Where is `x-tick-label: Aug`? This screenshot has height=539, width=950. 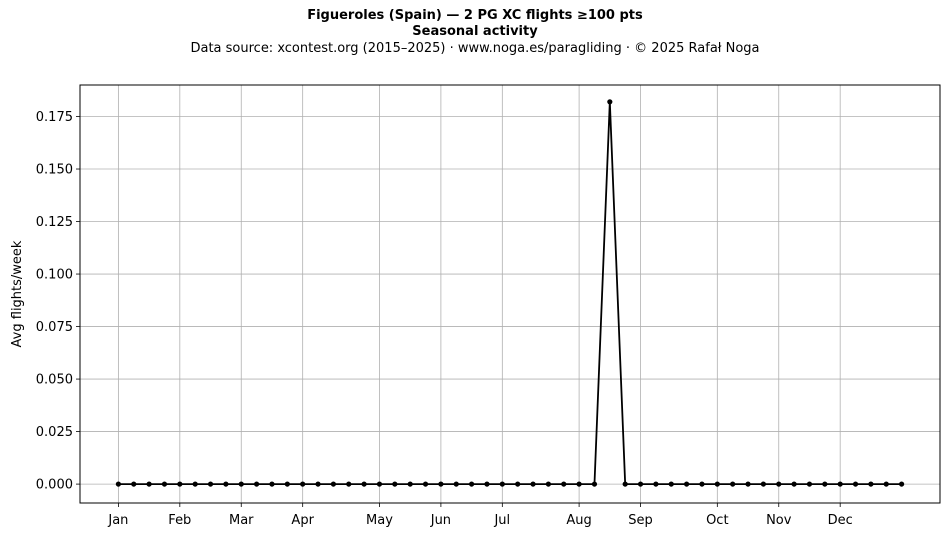
x-tick-label: Aug is located at coordinates (578, 520).